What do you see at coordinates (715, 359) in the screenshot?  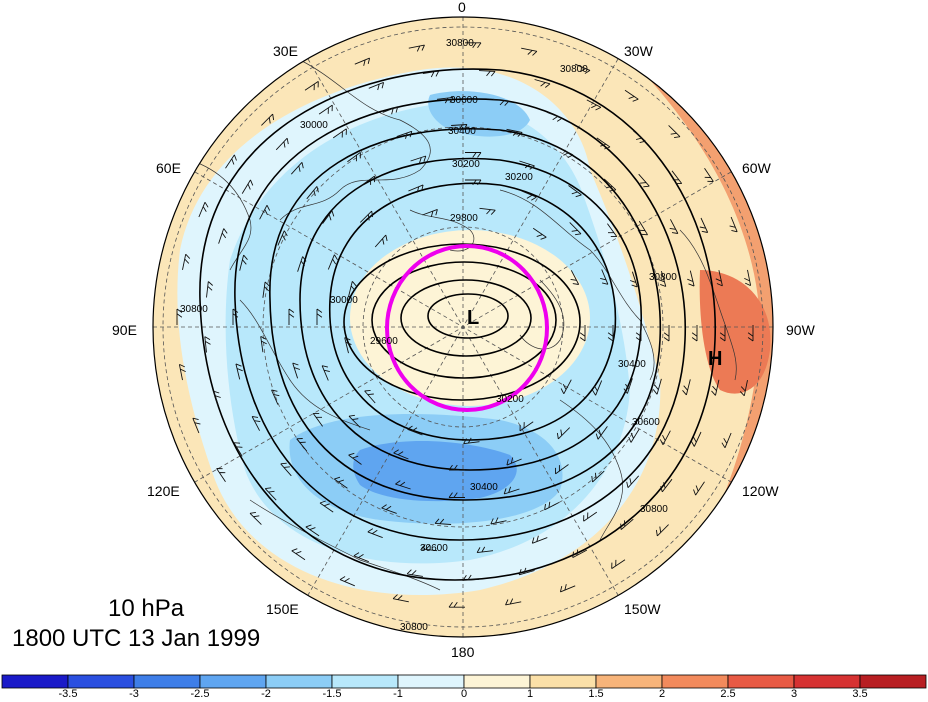 I see `high-pressure-marker: H` at bounding box center [715, 359].